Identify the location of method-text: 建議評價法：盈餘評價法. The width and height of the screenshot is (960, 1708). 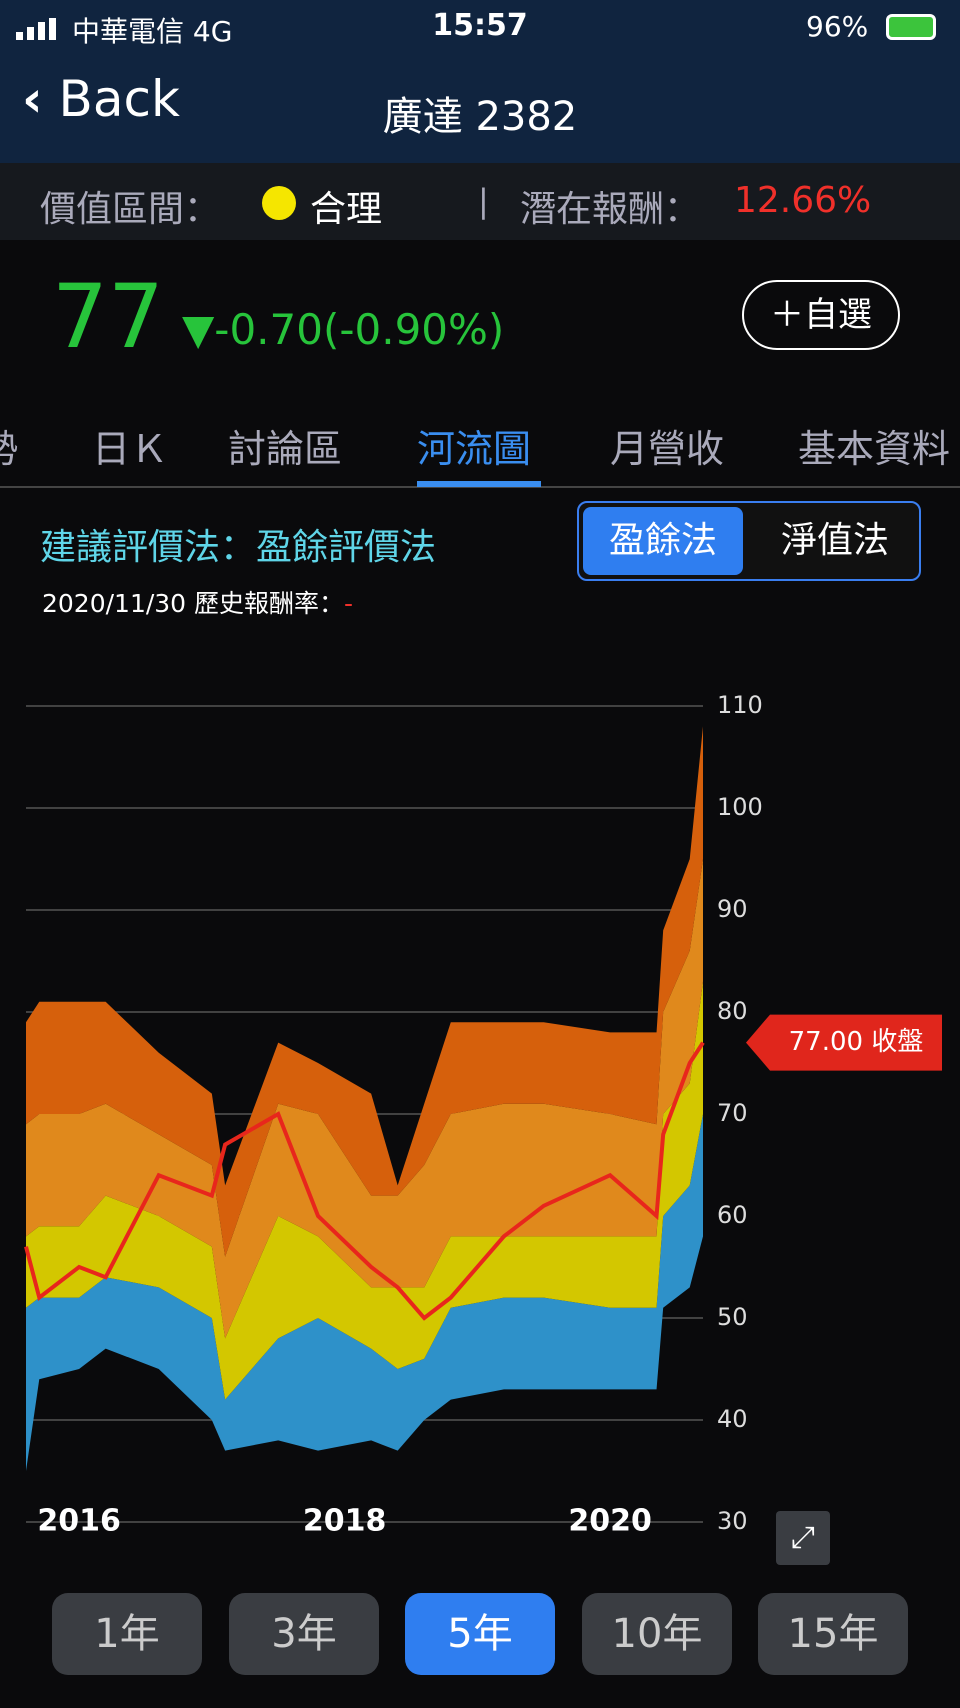
(238, 547).